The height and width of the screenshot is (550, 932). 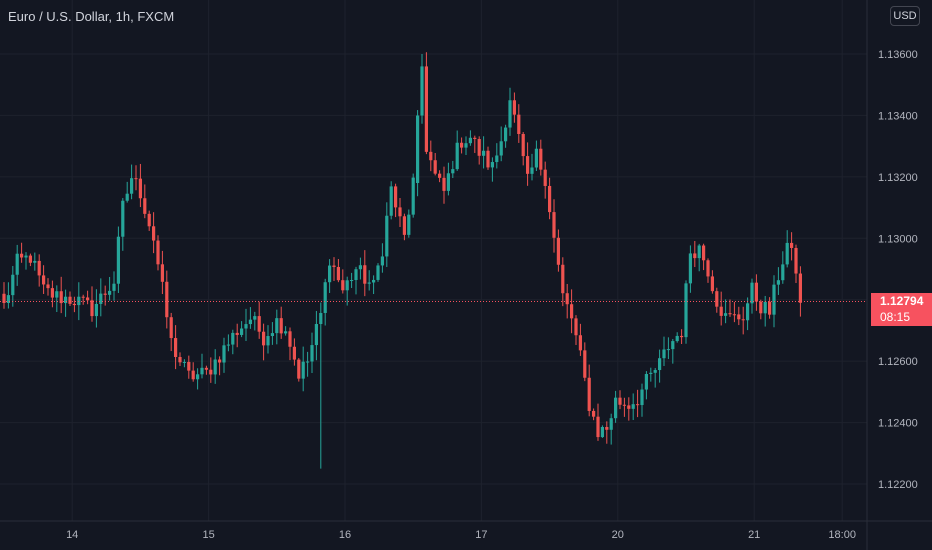 What do you see at coordinates (895, 316) in the screenshot?
I see `bar-countdown: 08:15` at bounding box center [895, 316].